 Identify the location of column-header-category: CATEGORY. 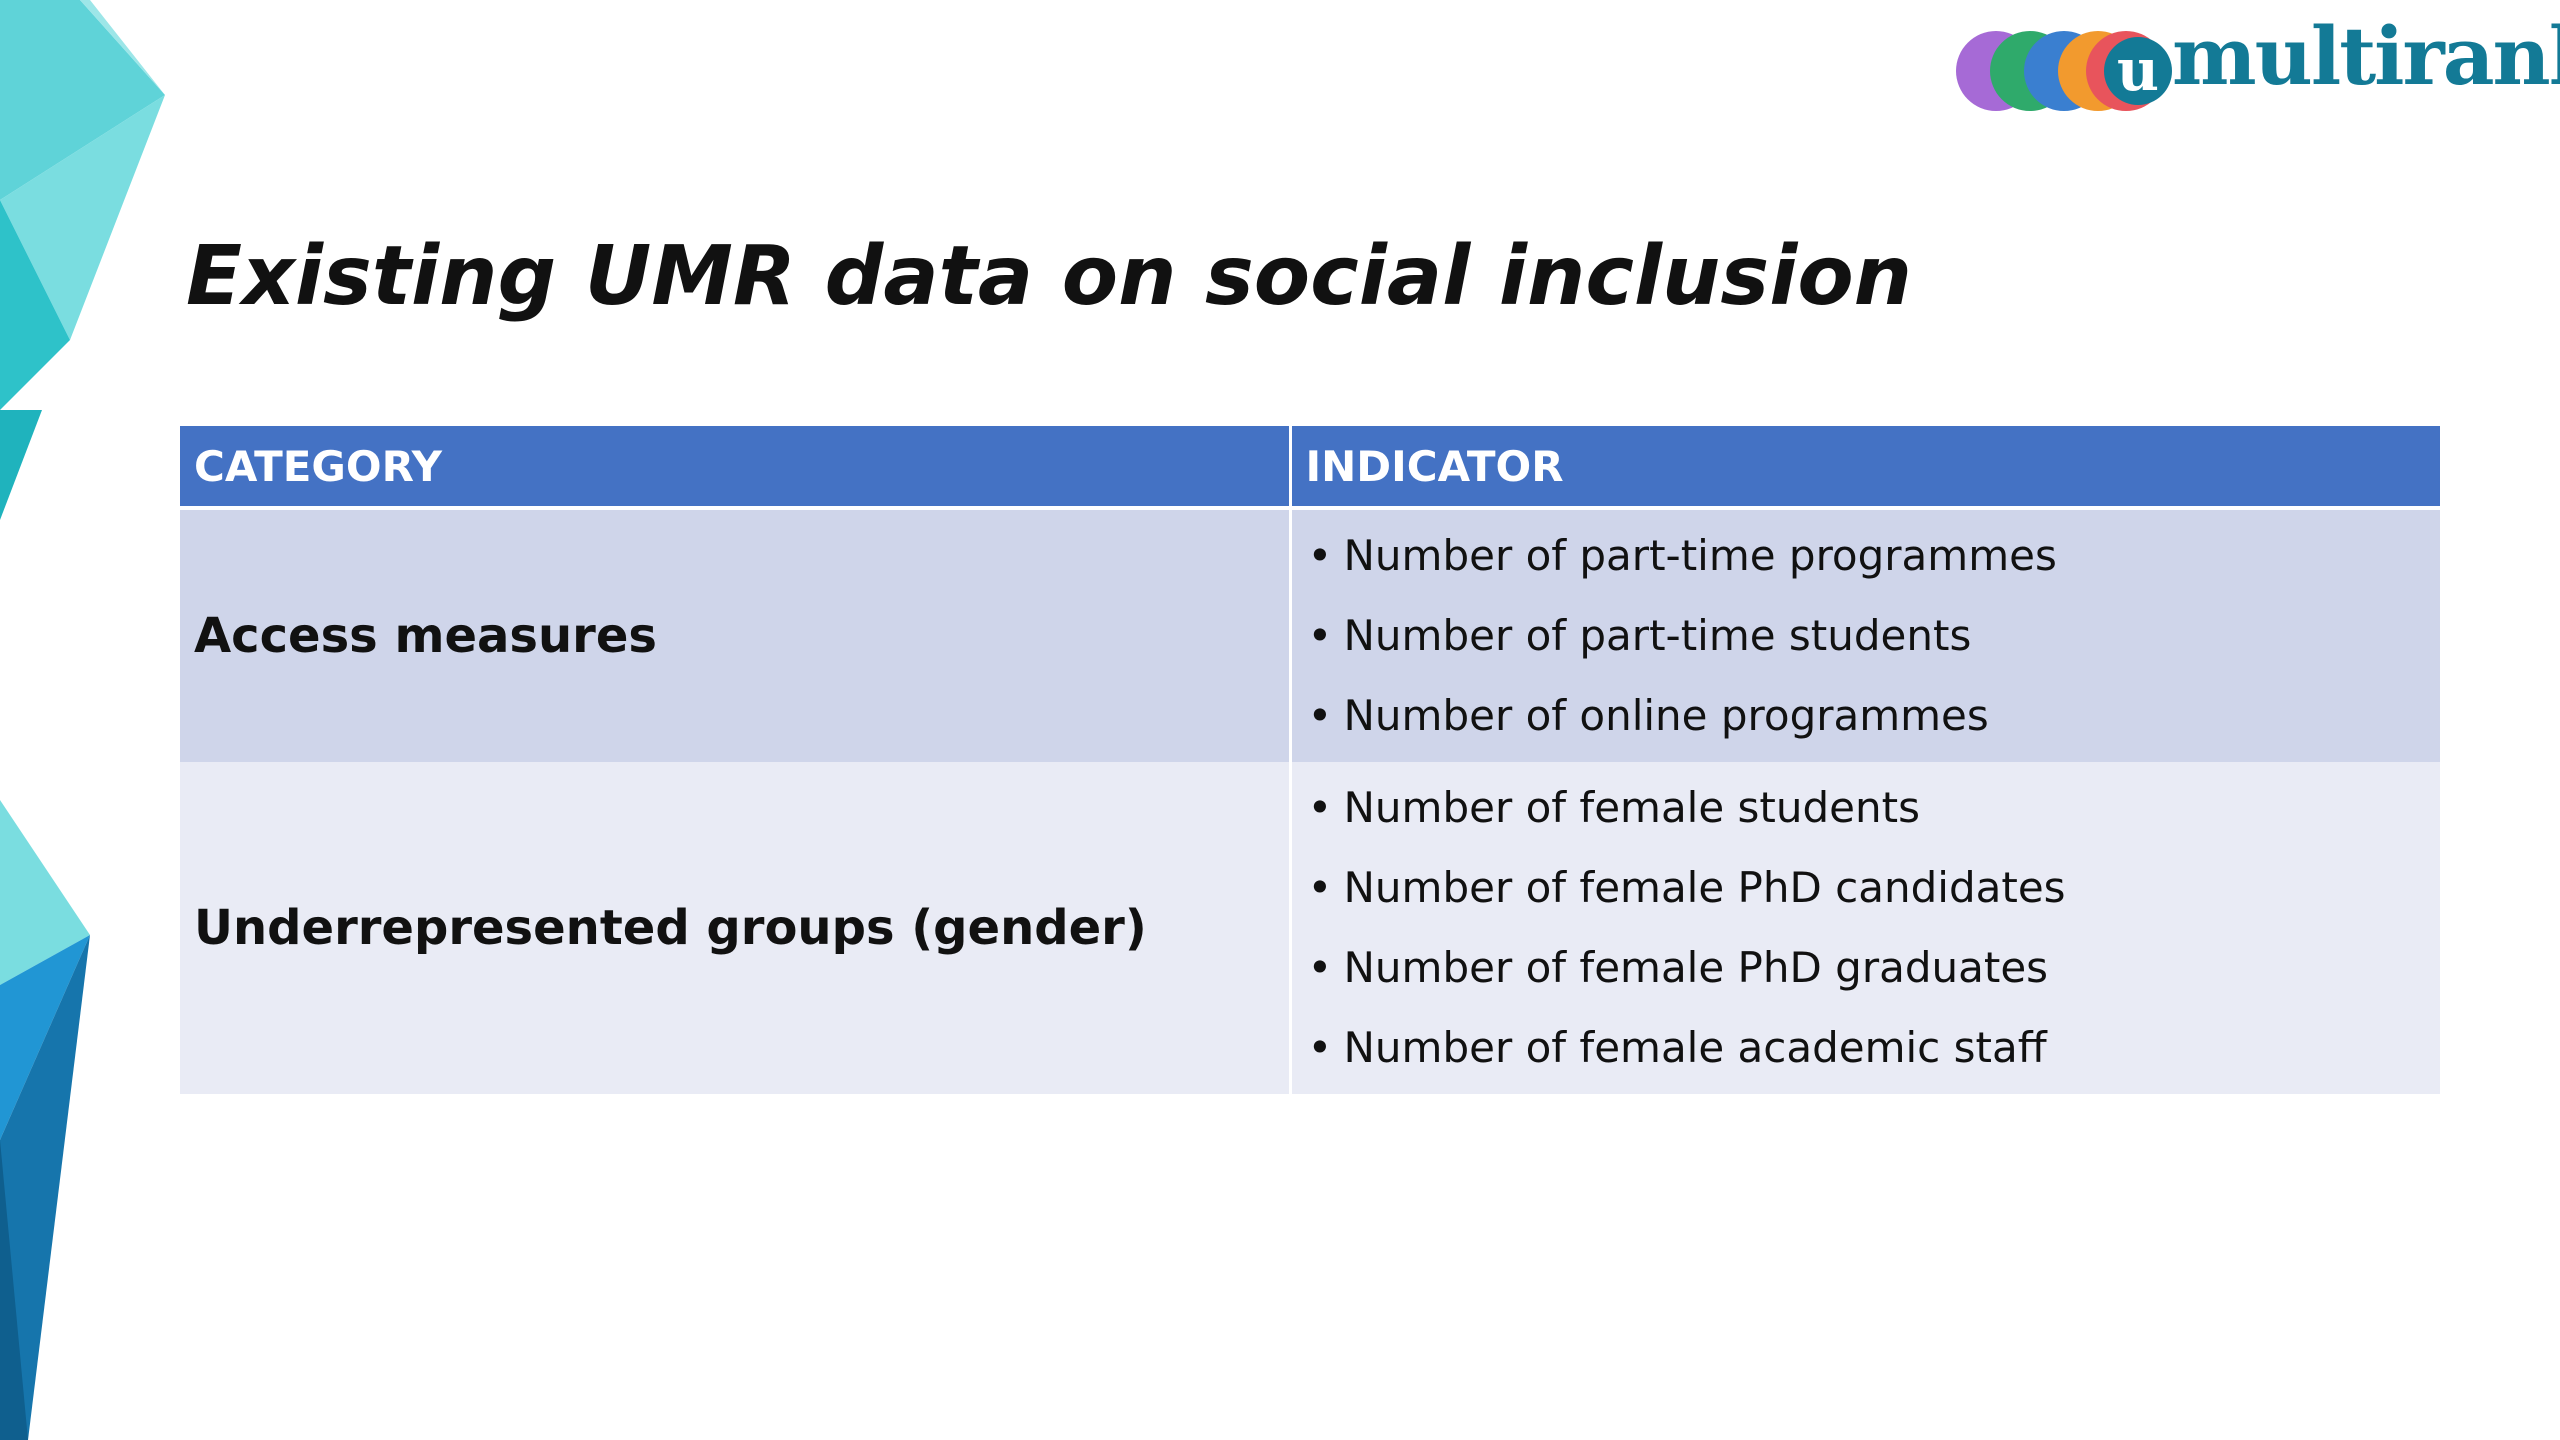
(736, 468).